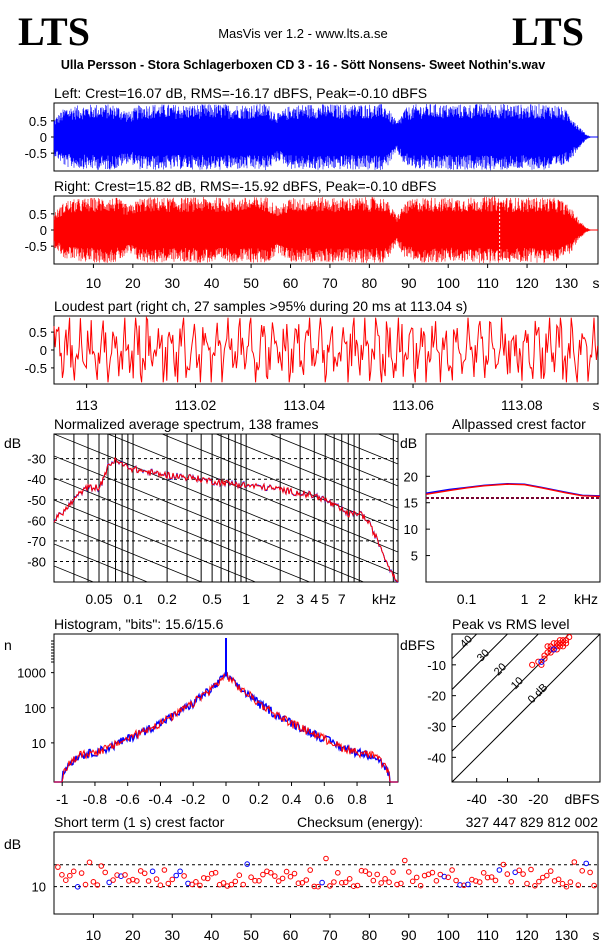  Describe the element at coordinates (436, 696) in the screenshot. I see `peakrms-ytick: -20` at that location.